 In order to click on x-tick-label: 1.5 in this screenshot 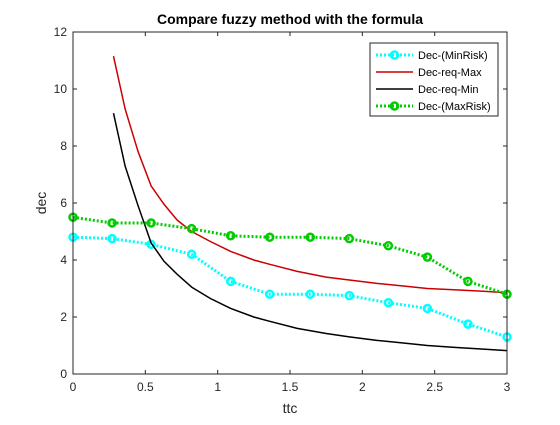, I will do `click(290, 387)`.